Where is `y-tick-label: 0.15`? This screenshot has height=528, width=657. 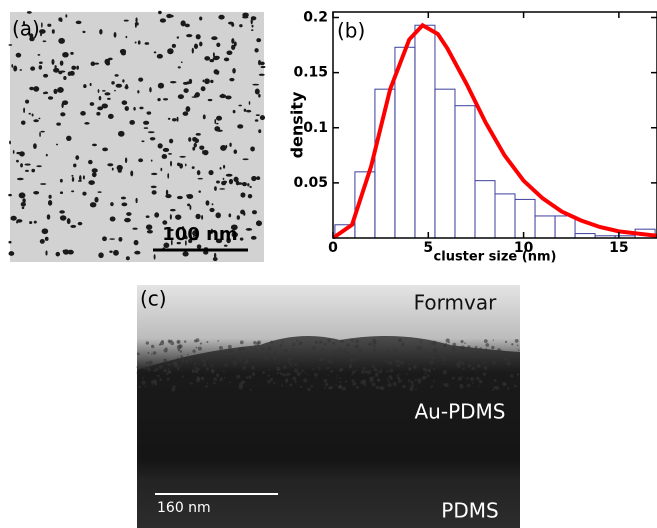
y-tick-label: 0.15 is located at coordinates (310, 73).